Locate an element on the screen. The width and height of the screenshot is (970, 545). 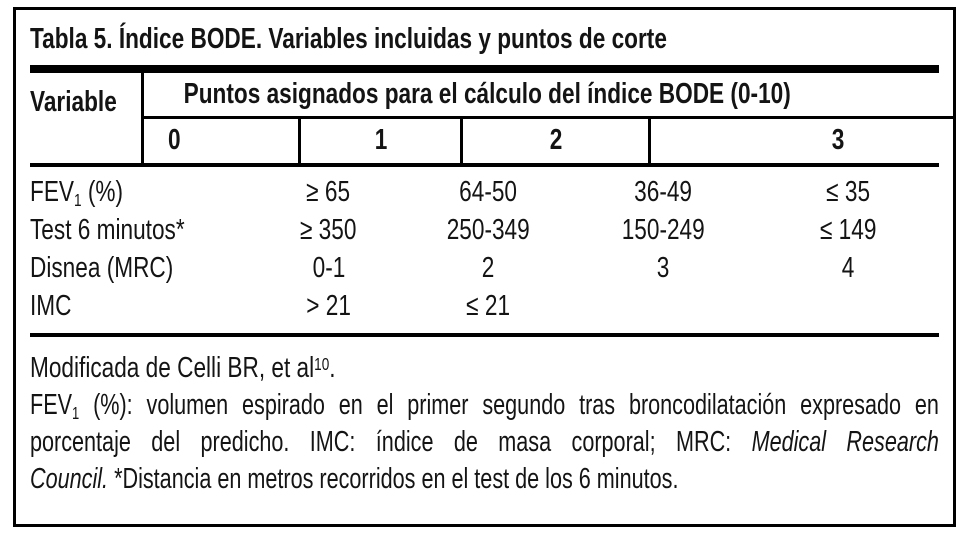
table-cell: 64-50 is located at coordinates (488, 192).